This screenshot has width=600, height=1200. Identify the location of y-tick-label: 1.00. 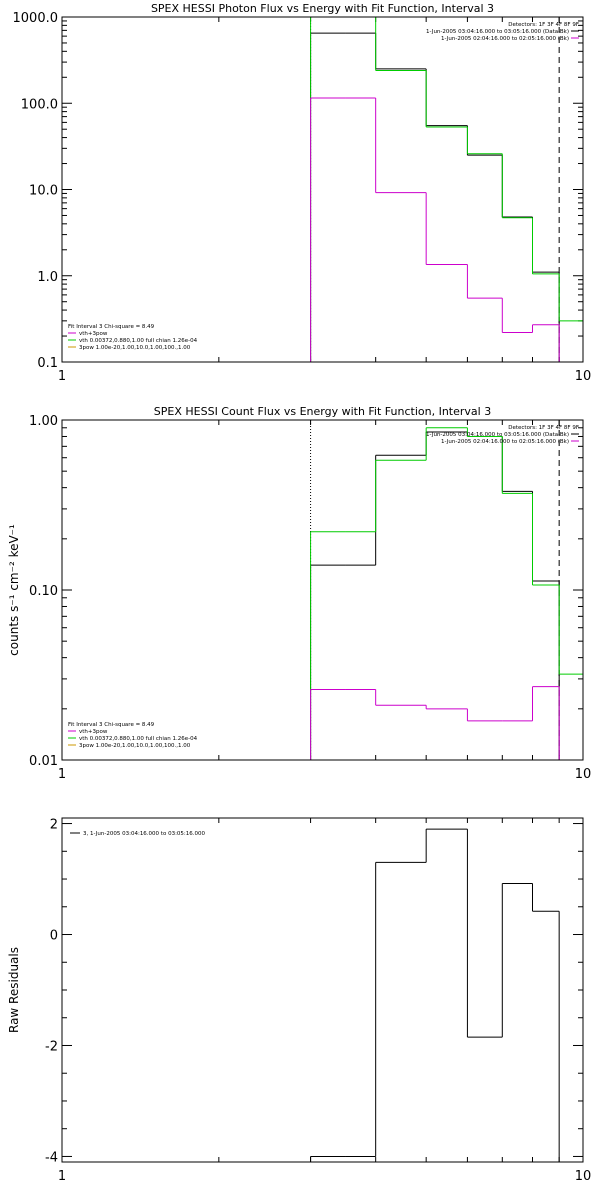
(43, 421).